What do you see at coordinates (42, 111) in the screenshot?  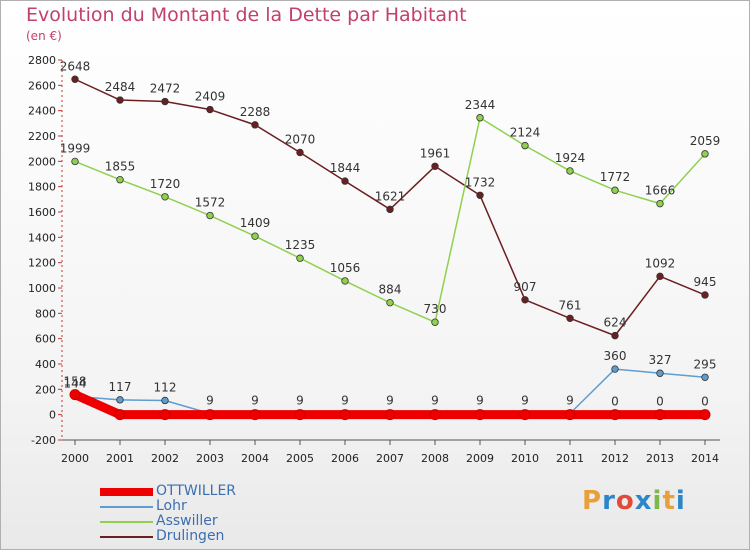 I see `y-tick-label: 2400` at bounding box center [42, 111].